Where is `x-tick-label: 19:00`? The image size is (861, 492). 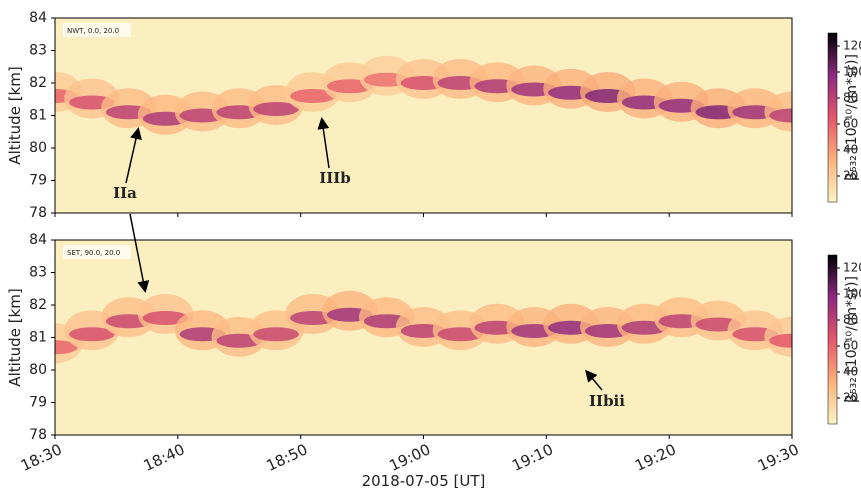
x-tick-label: 19:00 is located at coordinates (409, 457).